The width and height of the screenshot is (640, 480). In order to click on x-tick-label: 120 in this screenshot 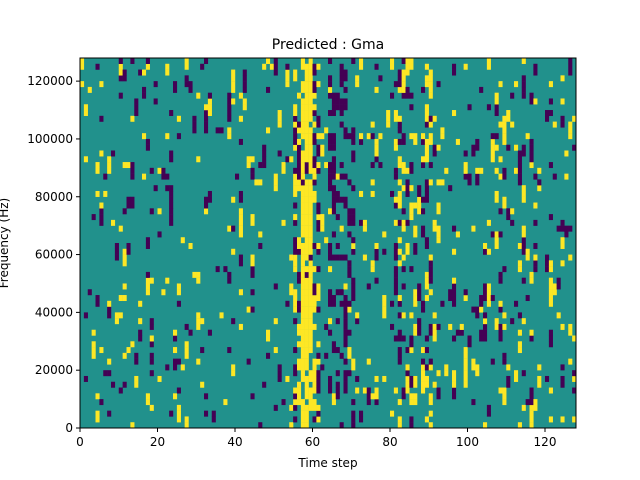, I will do `click(545, 442)`.